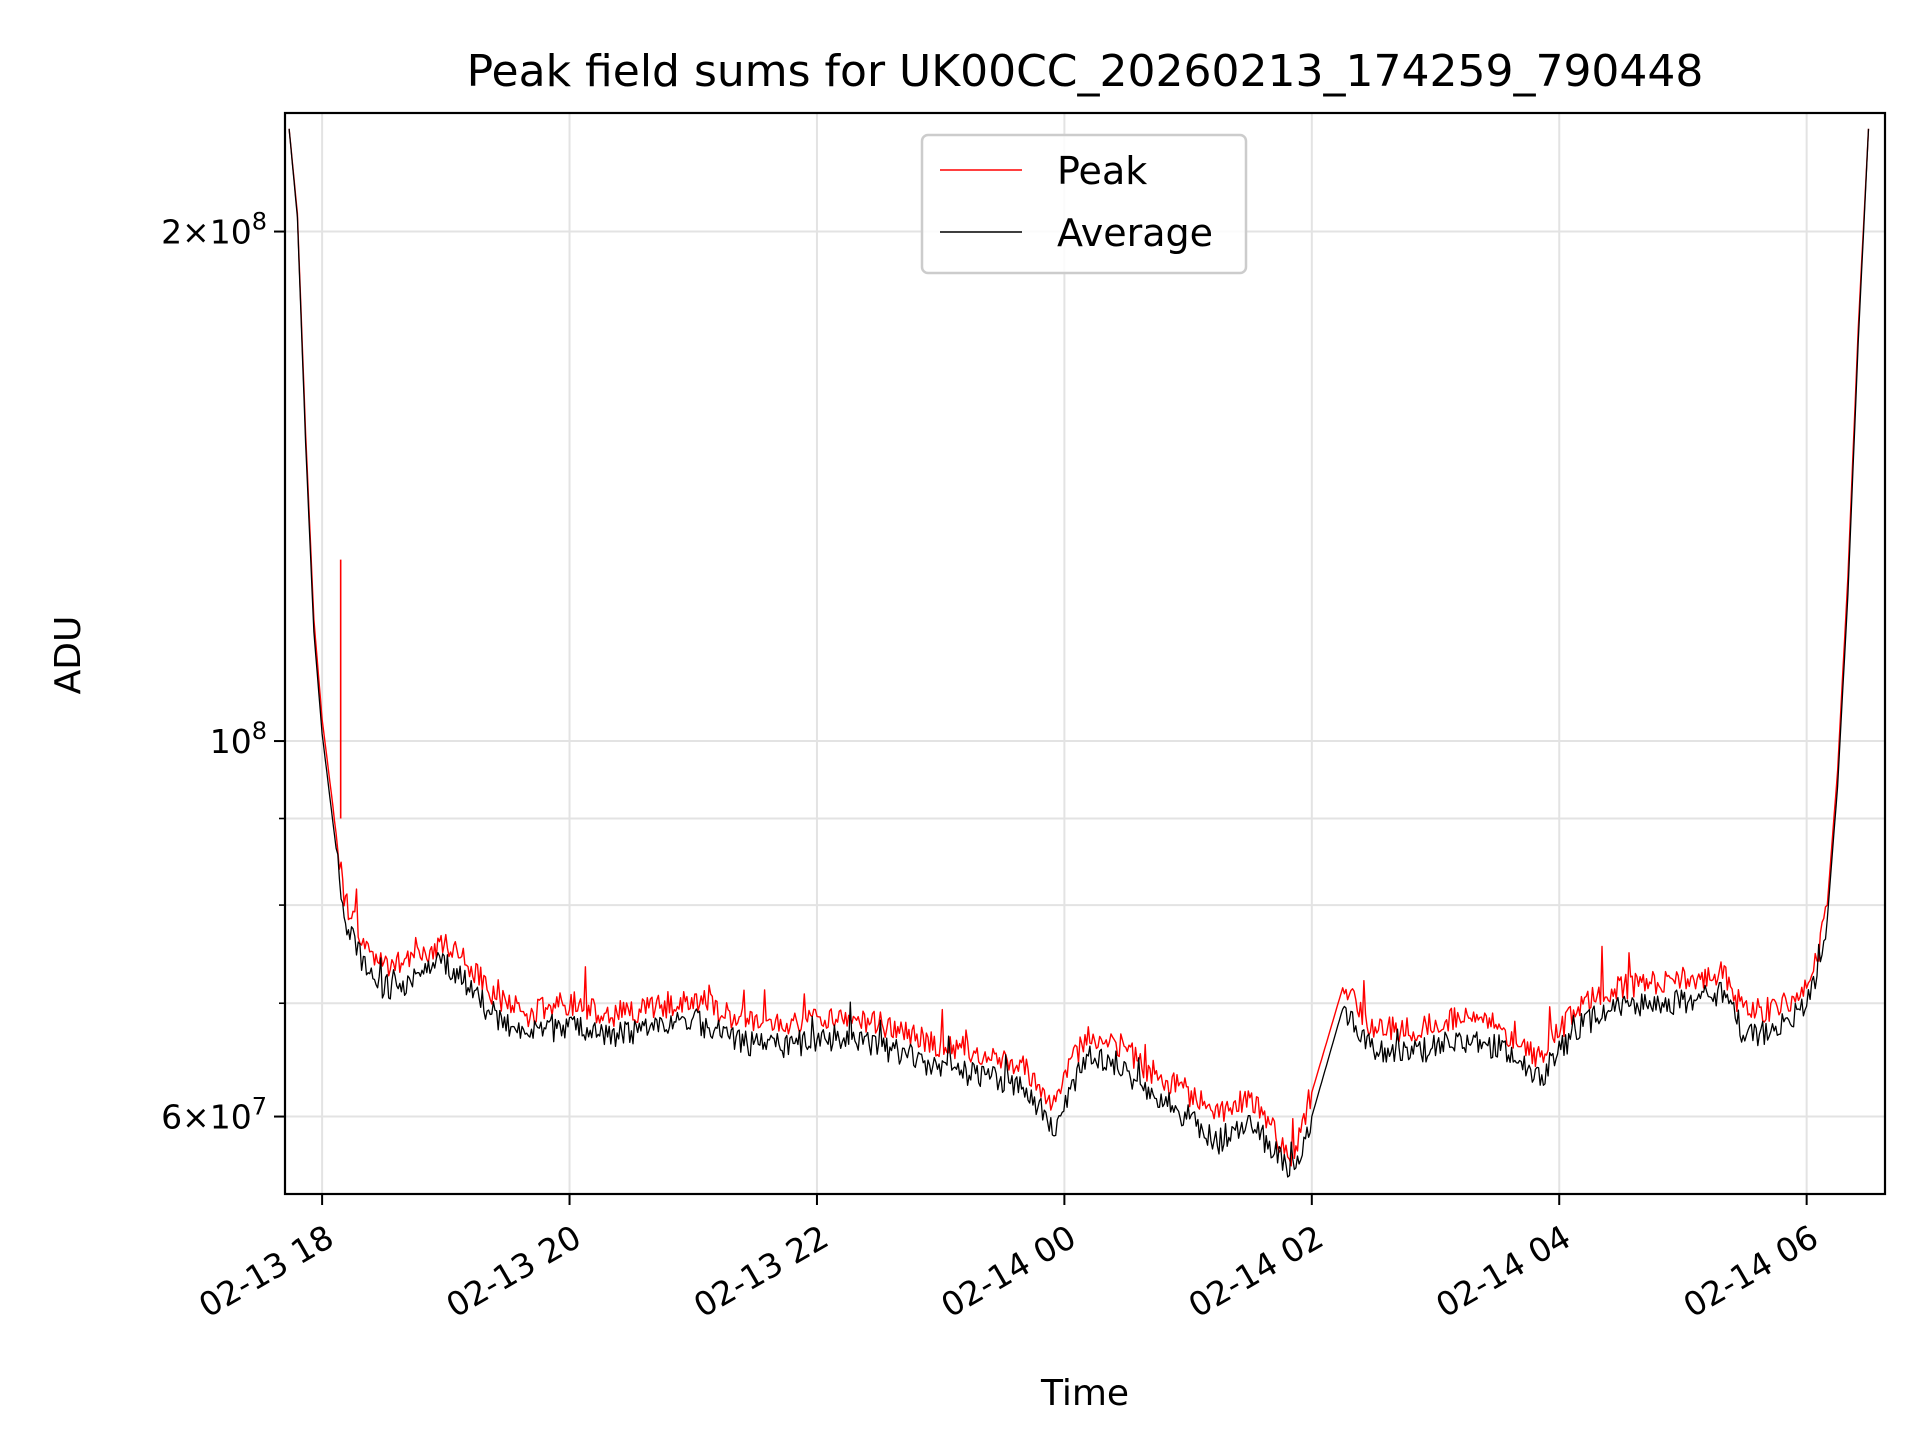 The width and height of the screenshot is (1920, 1440). What do you see at coordinates (238, 739) in the screenshot?
I see `y-tick-label: 108` at bounding box center [238, 739].